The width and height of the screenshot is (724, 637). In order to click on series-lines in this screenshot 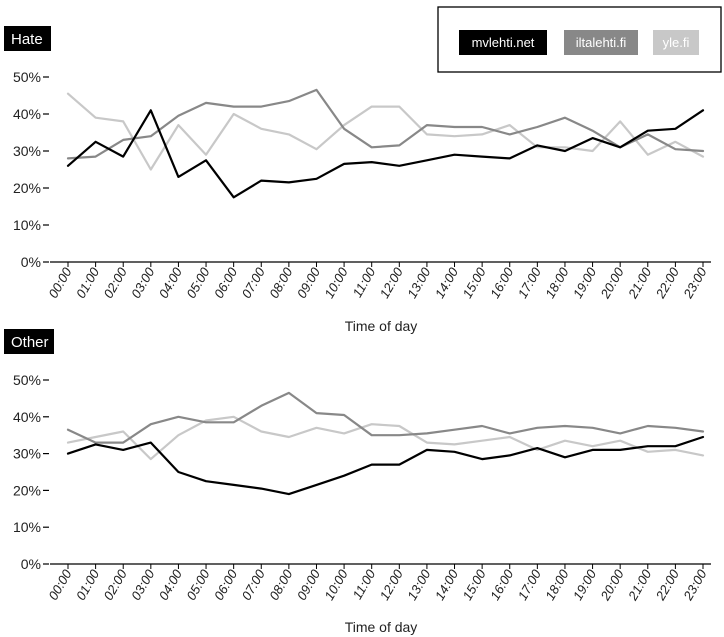, I will do `click(385, 443)`.